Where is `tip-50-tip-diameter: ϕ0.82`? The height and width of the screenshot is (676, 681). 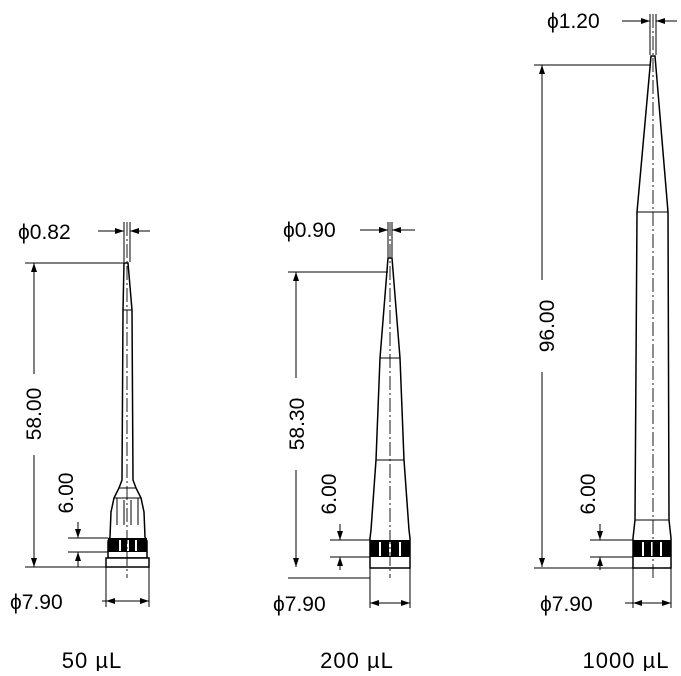 tip-50-tip-diameter: ϕ0.82 is located at coordinates (44, 232).